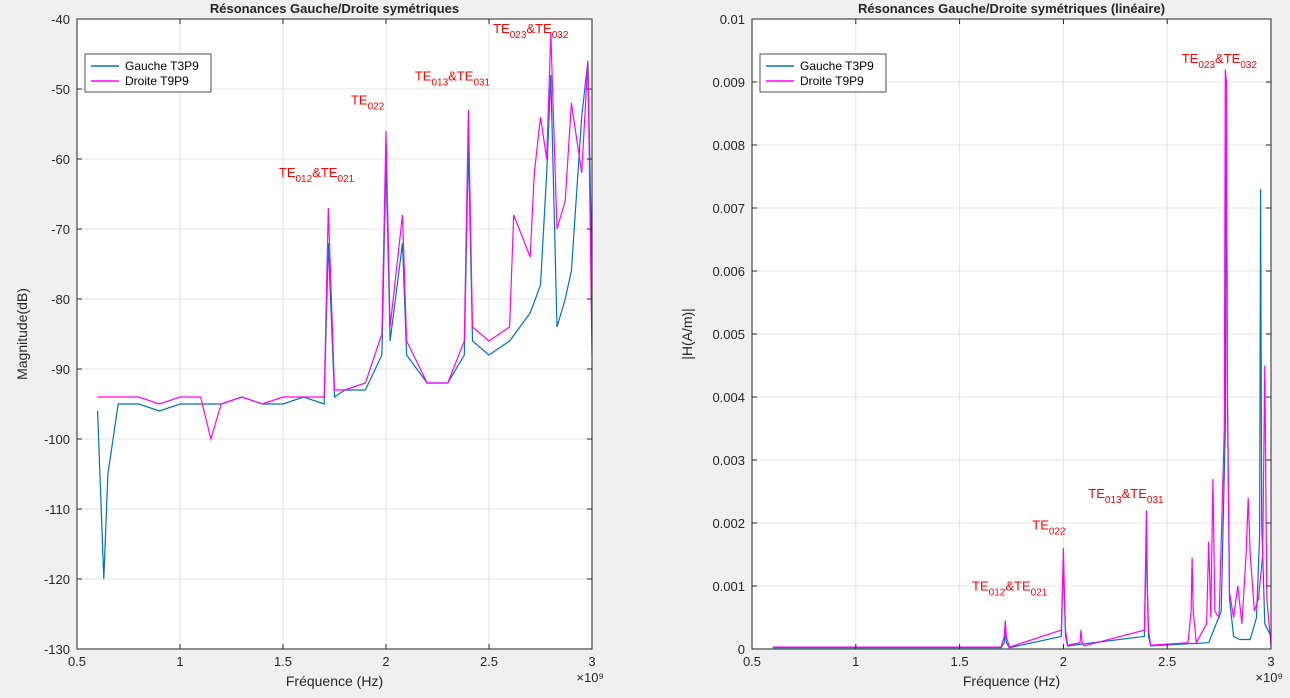 This screenshot has height=698, width=1290. Describe the element at coordinates (732, 19) in the screenshot. I see `y-tick-label: 0.01` at that location.